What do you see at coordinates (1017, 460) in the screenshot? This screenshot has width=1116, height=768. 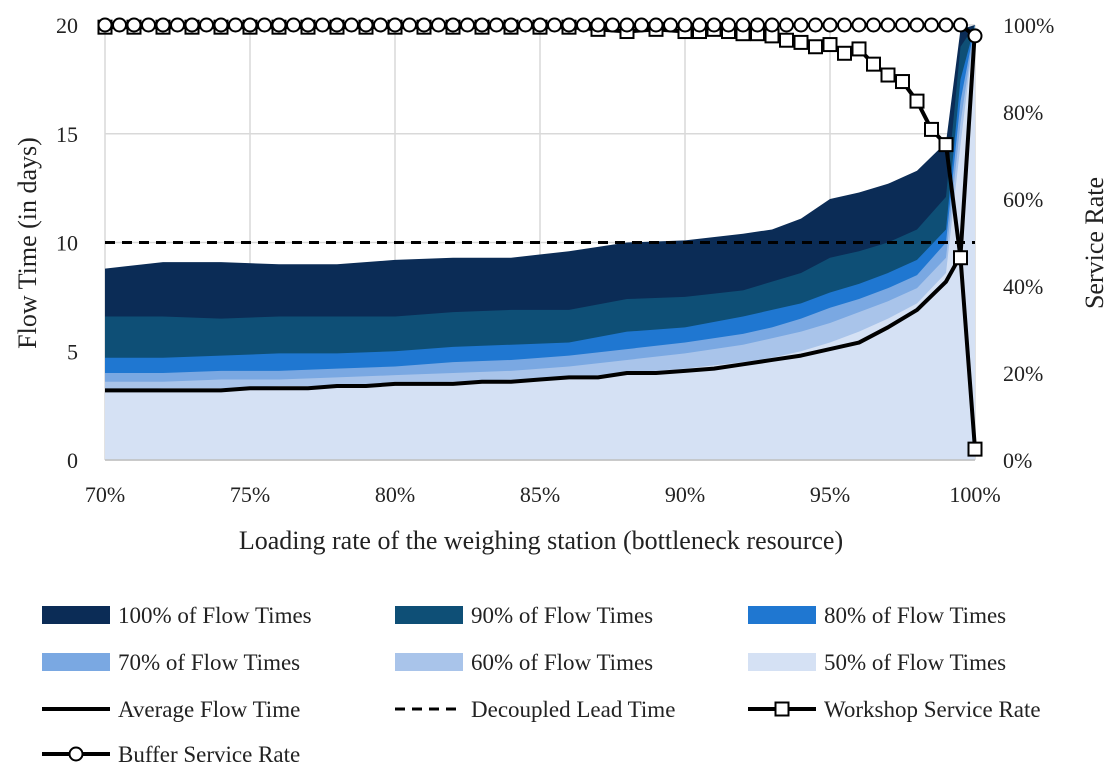 I see `y2-tick-label: 0%` at bounding box center [1017, 460].